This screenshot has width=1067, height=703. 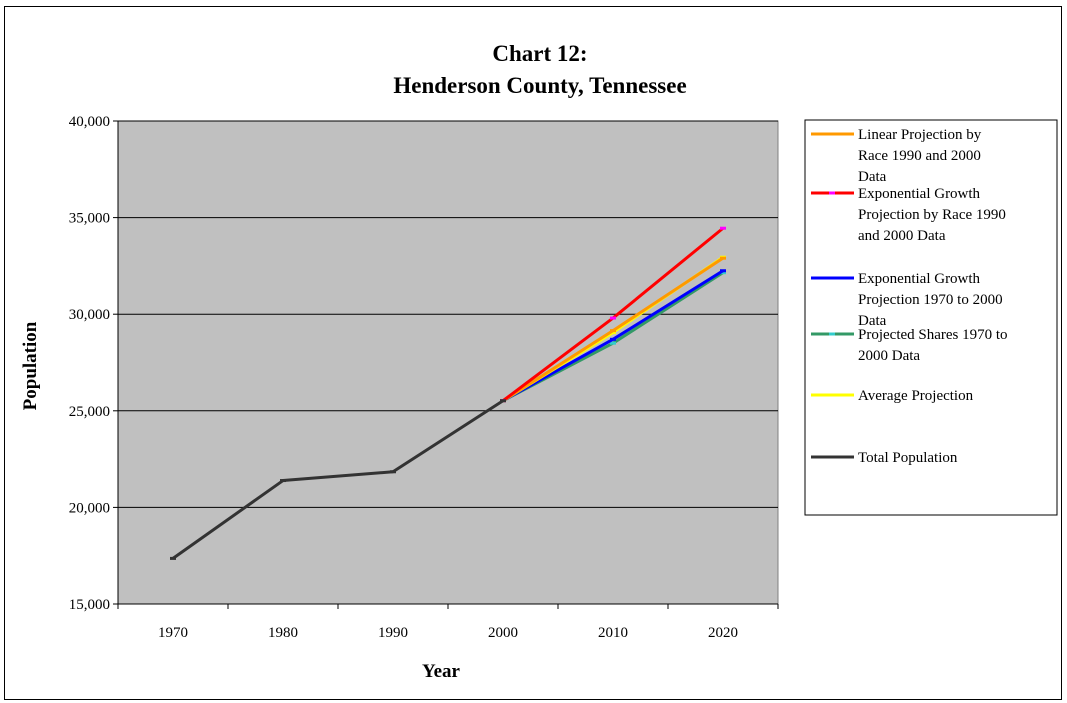 I want to click on legend-label: Projected Shares 1970 to, so click(x=933, y=335).